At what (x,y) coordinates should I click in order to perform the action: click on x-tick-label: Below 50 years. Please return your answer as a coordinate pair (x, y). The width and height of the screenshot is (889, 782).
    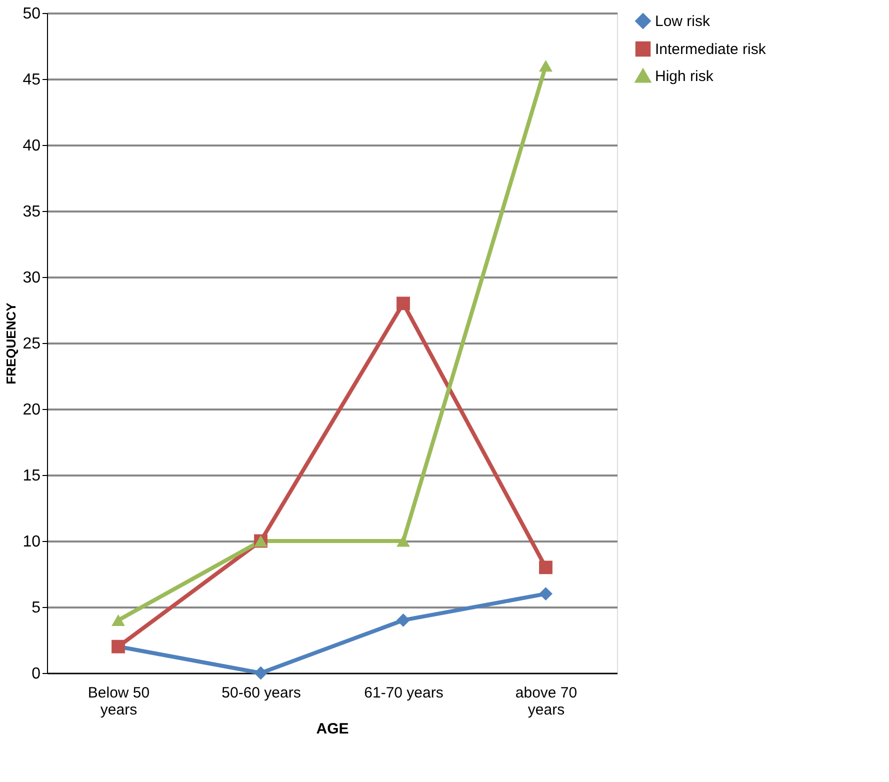
    Looking at the image, I should click on (119, 701).